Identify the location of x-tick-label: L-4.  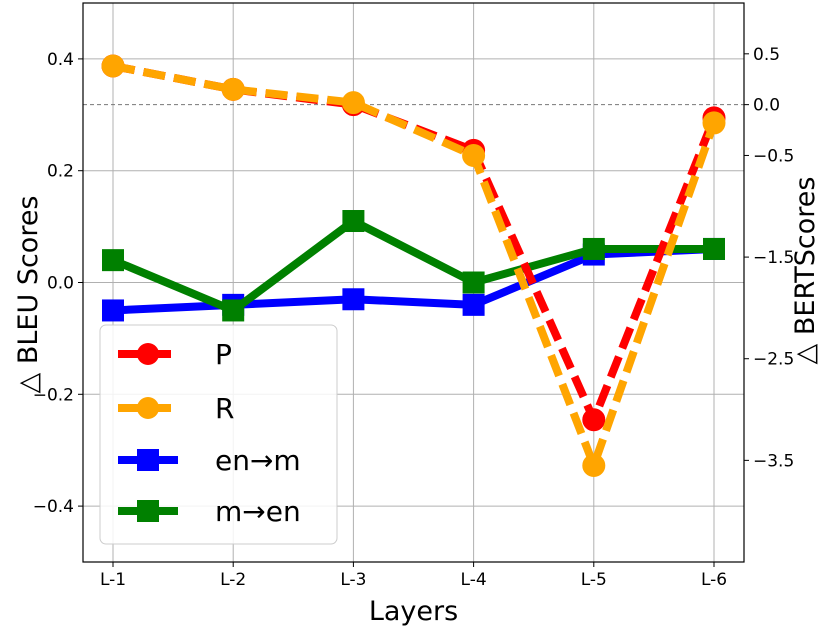
(474, 580).